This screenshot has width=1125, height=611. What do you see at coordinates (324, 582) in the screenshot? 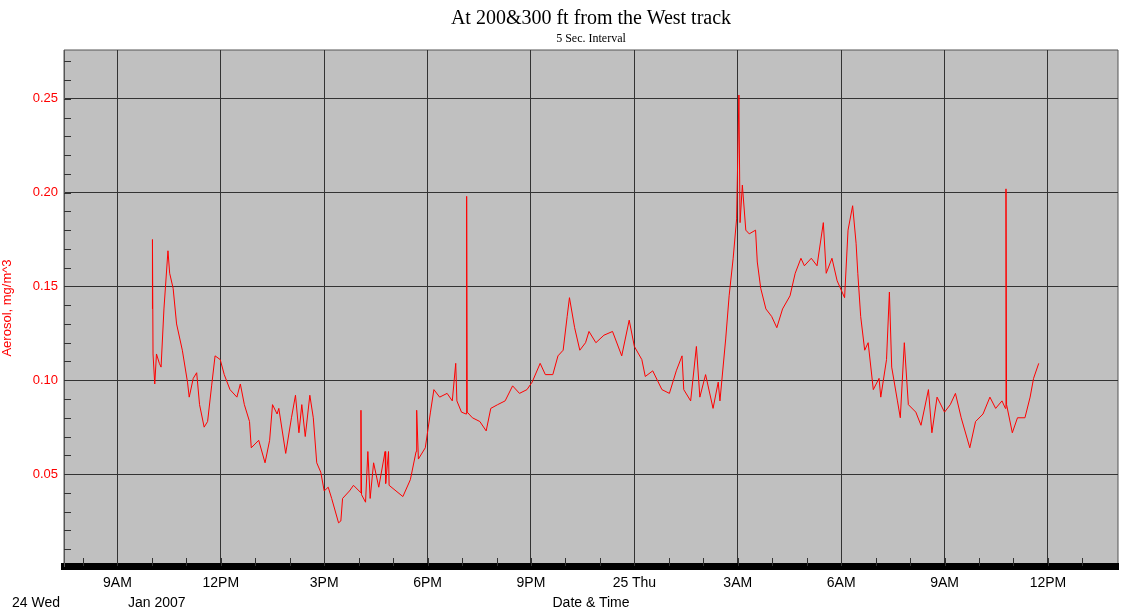
I see `x-tick-label: 3PM` at bounding box center [324, 582].